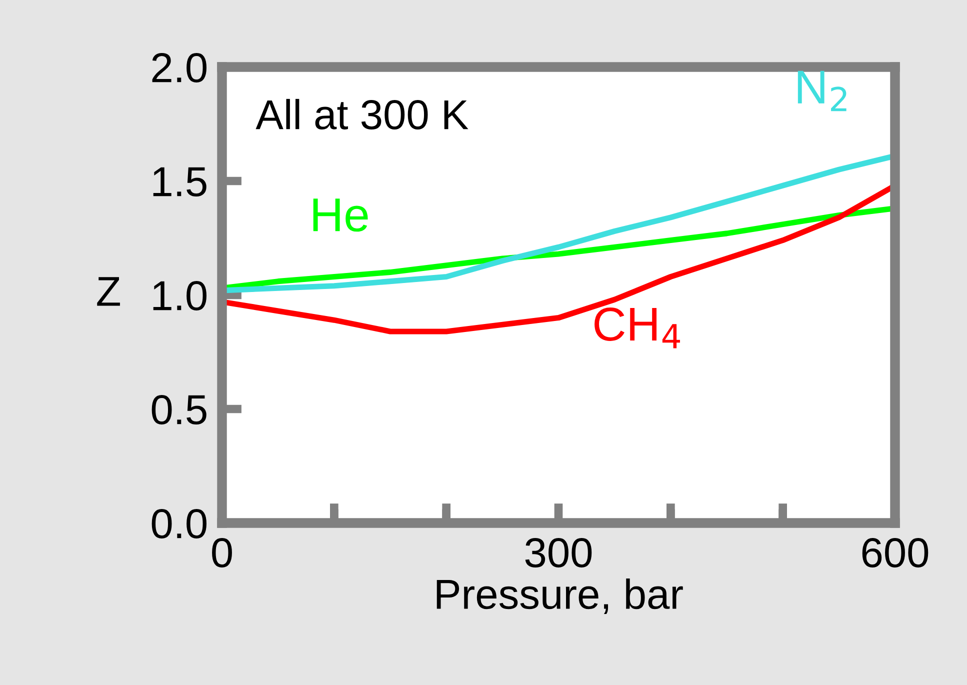 This screenshot has width=967, height=685. I want to click on series-label: CH$_{4}$, so click(637, 328).